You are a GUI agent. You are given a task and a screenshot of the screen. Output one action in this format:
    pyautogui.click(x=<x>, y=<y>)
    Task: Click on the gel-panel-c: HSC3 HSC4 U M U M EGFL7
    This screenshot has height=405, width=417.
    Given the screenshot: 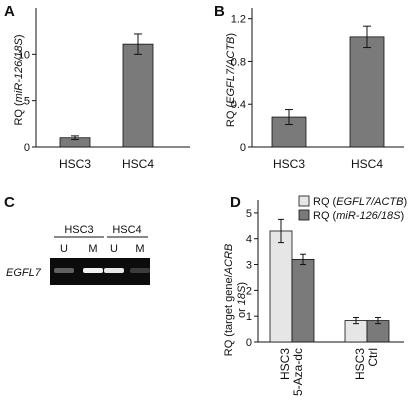 What is the action you would take?
    pyautogui.click(x=78, y=254)
    